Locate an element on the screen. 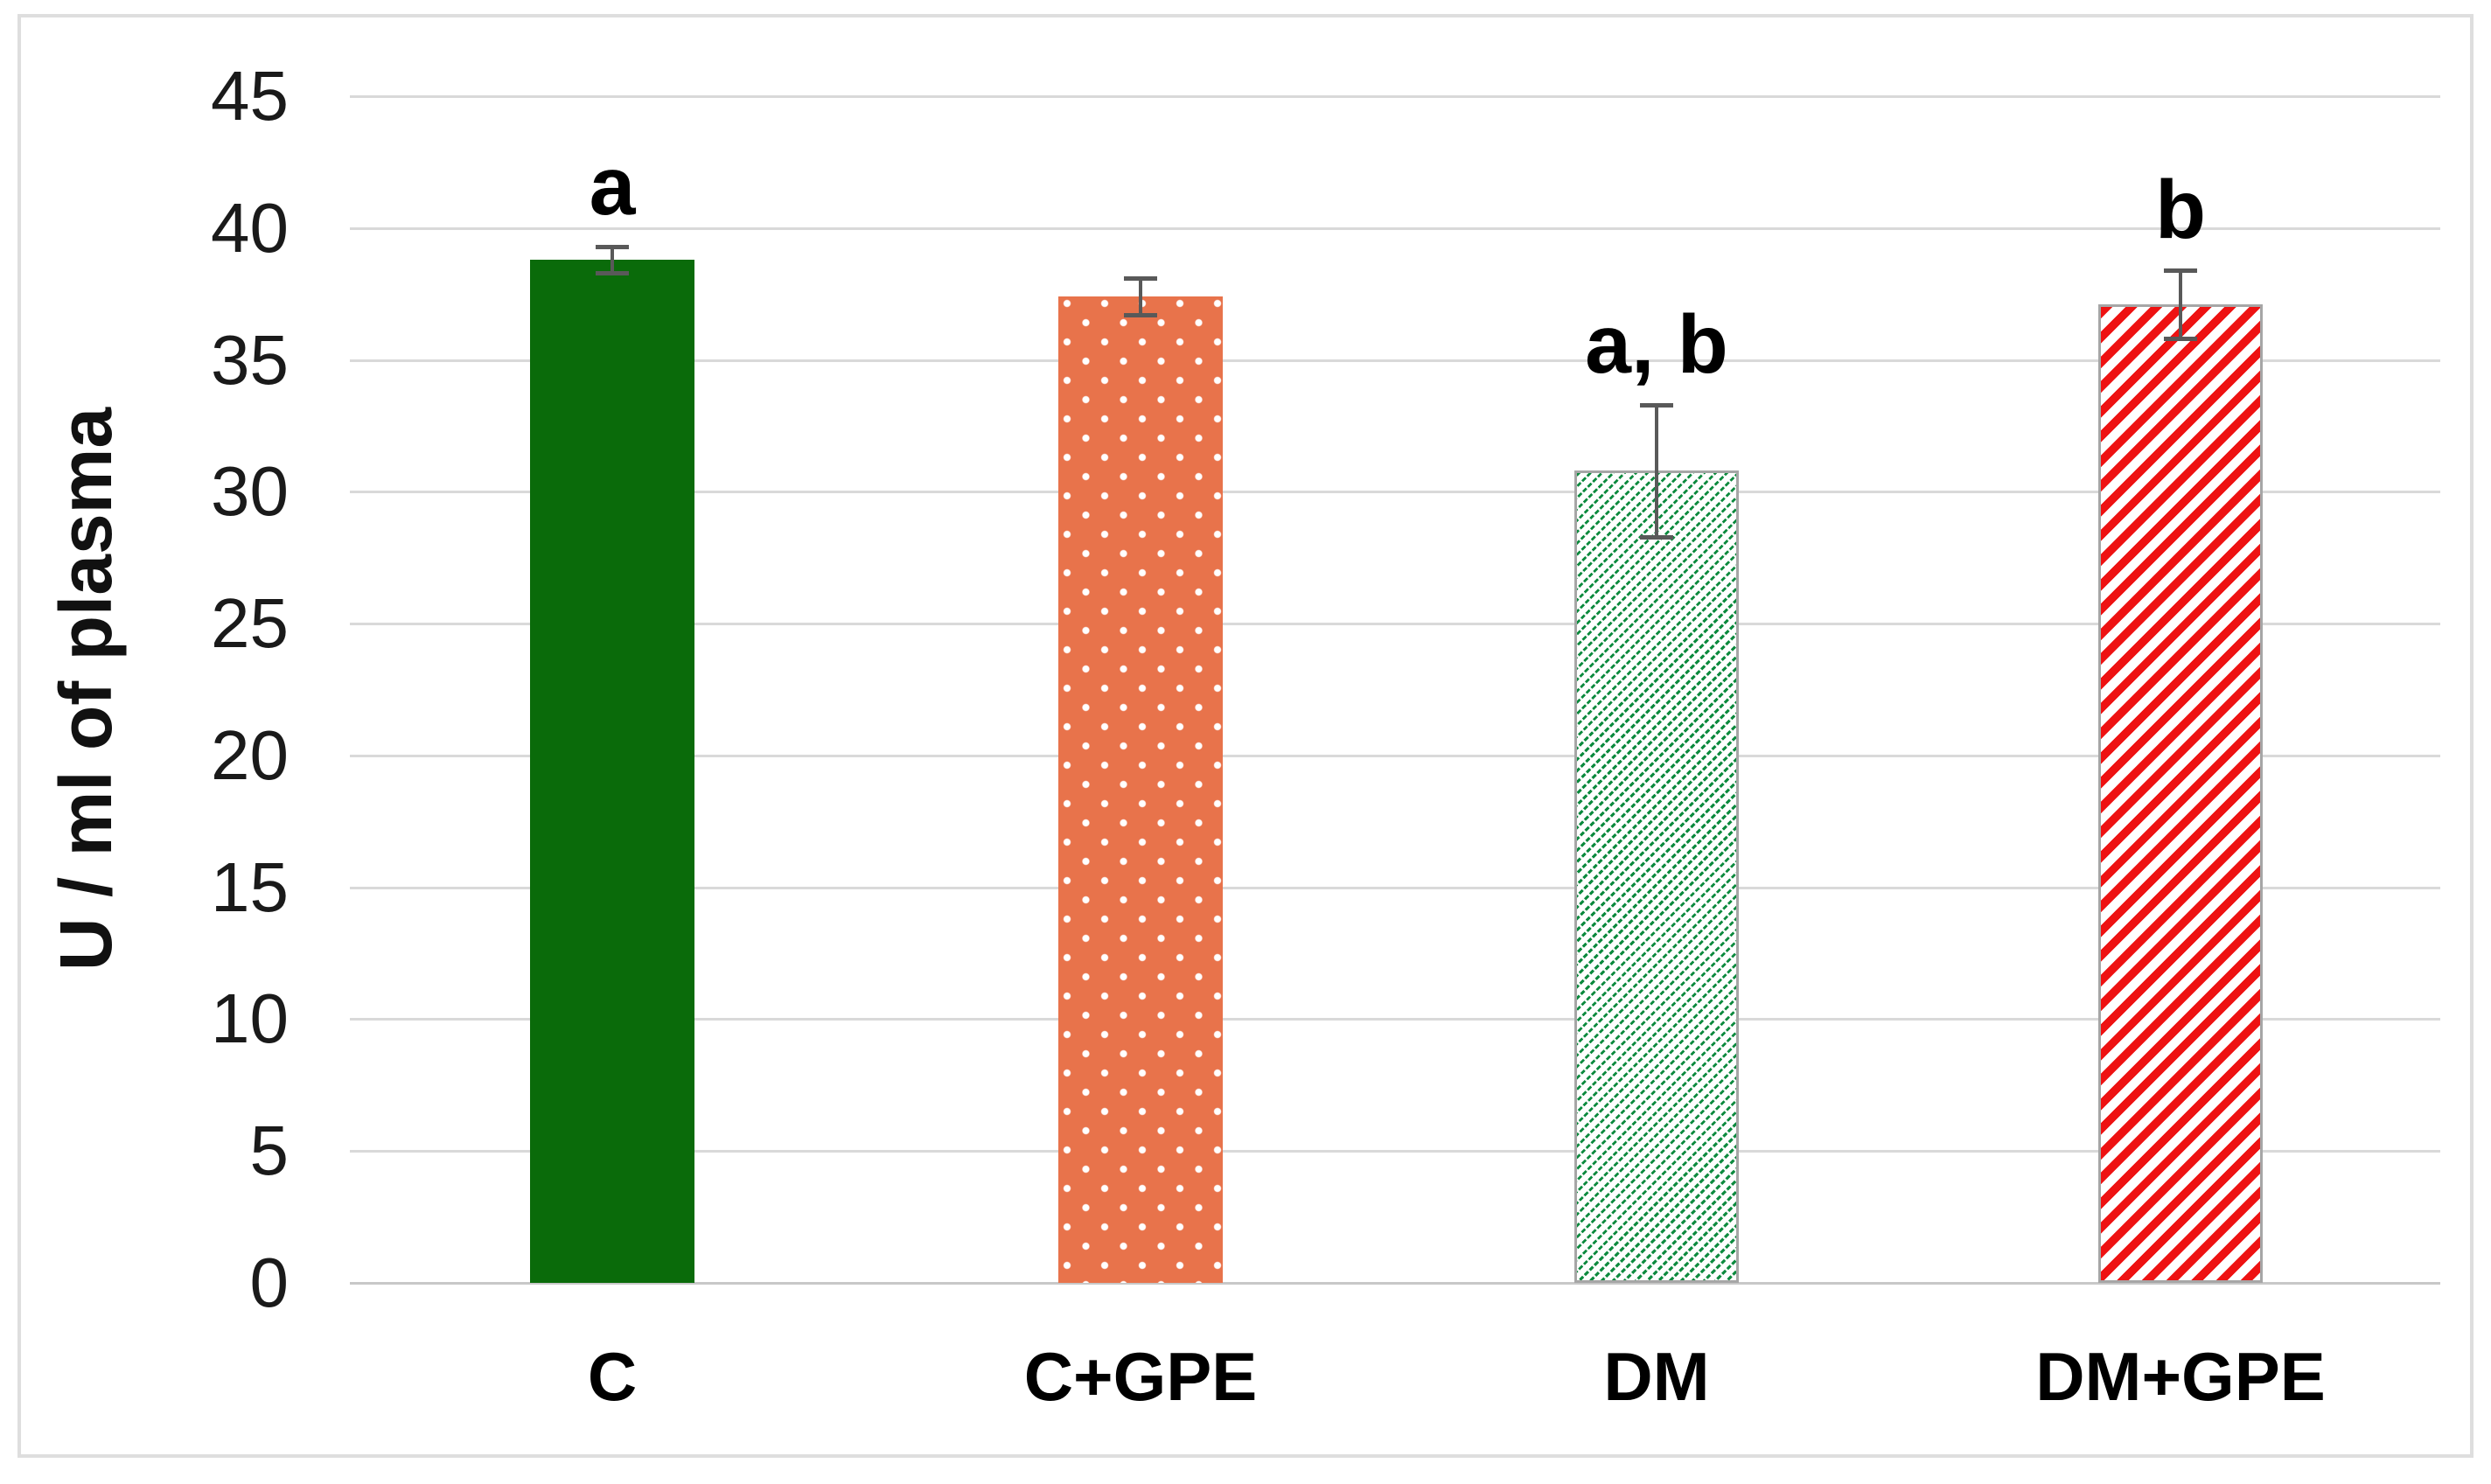  bar-C+GPE is located at coordinates (1140, 789).